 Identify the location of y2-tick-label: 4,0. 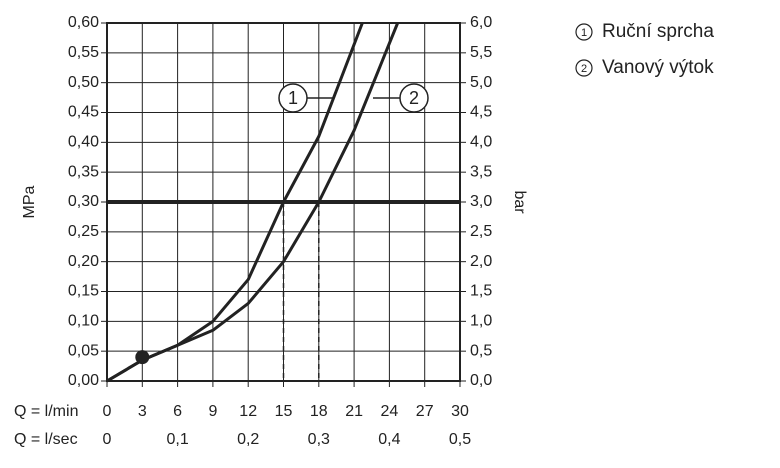
(481, 142).